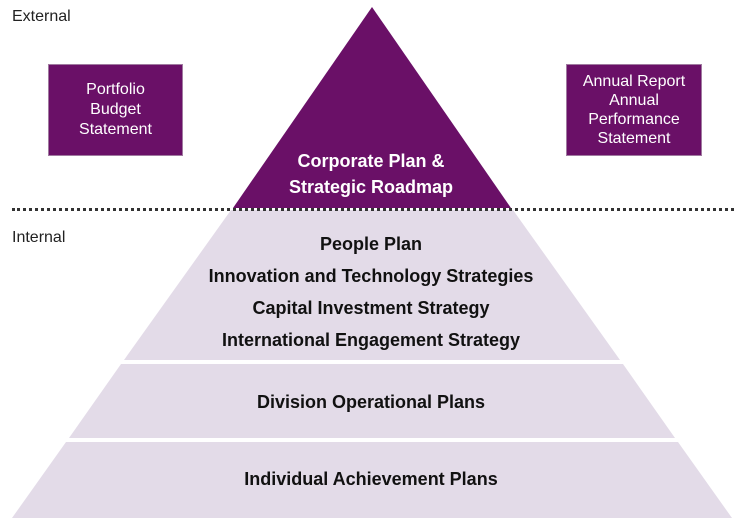  I want to click on individual-achievement-plans-label: Individual Achievement Plans, so click(371, 479).